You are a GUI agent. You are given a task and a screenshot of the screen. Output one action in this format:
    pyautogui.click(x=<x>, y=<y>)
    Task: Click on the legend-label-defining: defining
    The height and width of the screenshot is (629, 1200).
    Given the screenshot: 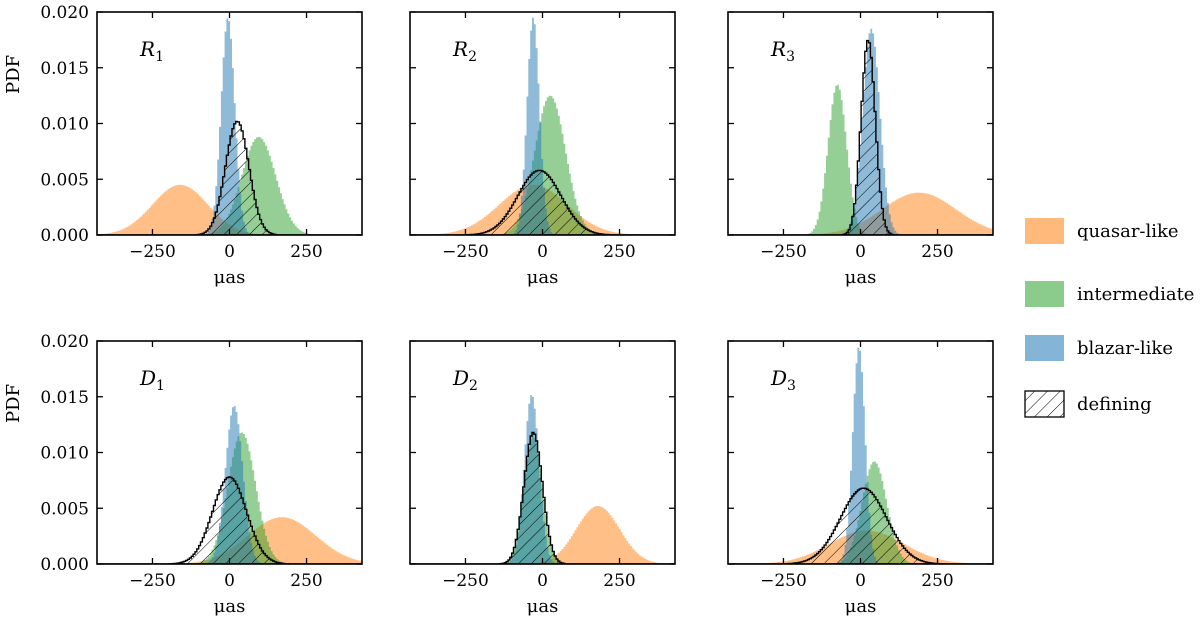 What is the action you would take?
    pyautogui.click(x=1114, y=404)
    